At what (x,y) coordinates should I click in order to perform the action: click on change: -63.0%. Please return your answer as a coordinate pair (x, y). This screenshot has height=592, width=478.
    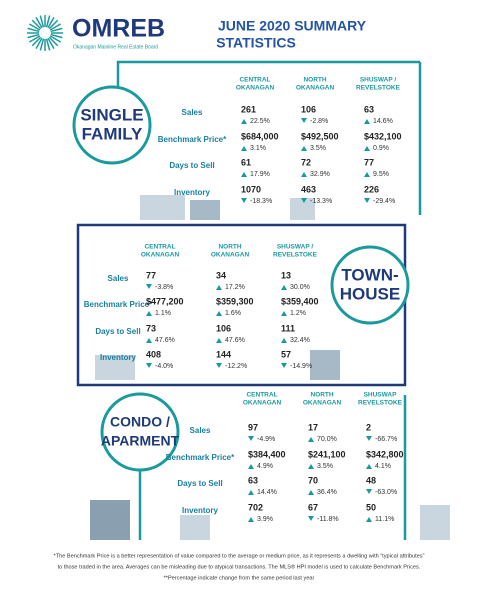
    Looking at the image, I should click on (386, 492).